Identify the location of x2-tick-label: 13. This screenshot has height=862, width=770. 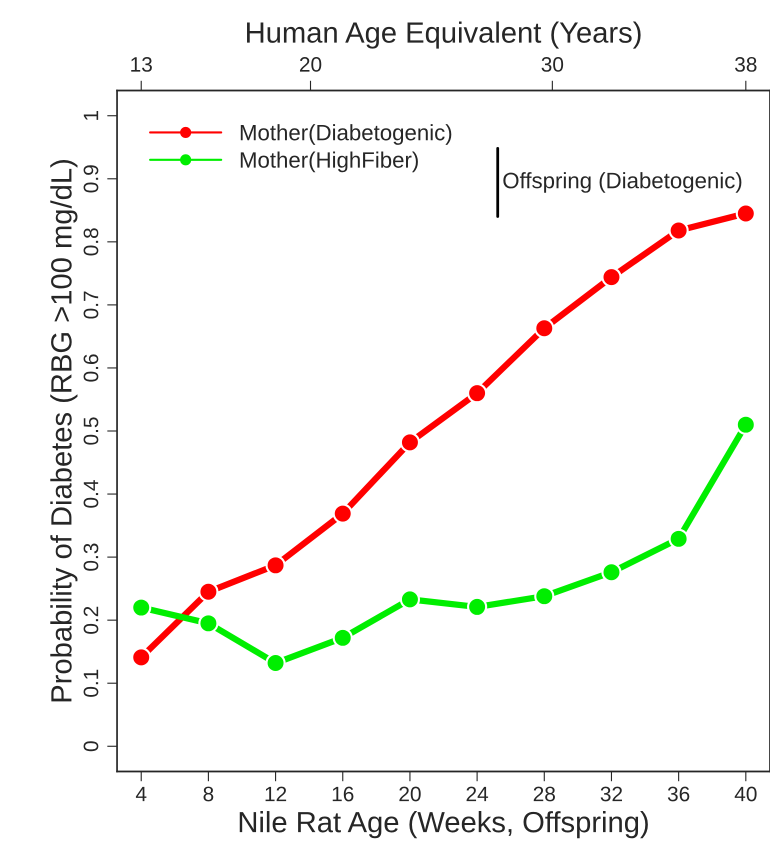
(141, 64).